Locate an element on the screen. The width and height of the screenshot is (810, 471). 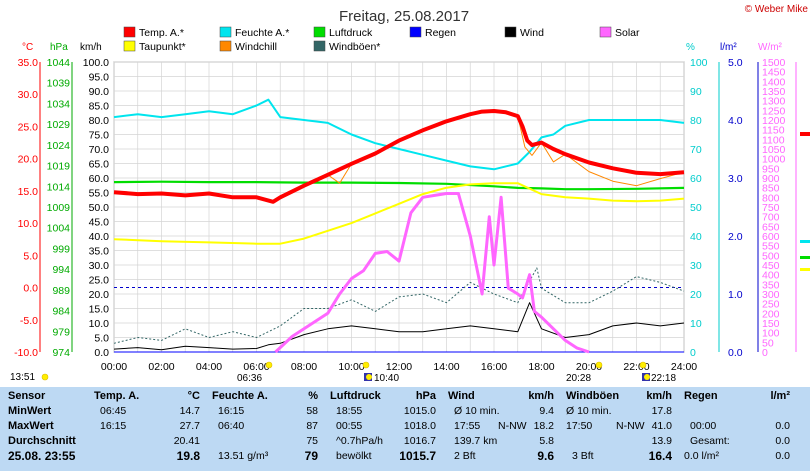
temp-tick-label: 10.0 is located at coordinates (28, 224).